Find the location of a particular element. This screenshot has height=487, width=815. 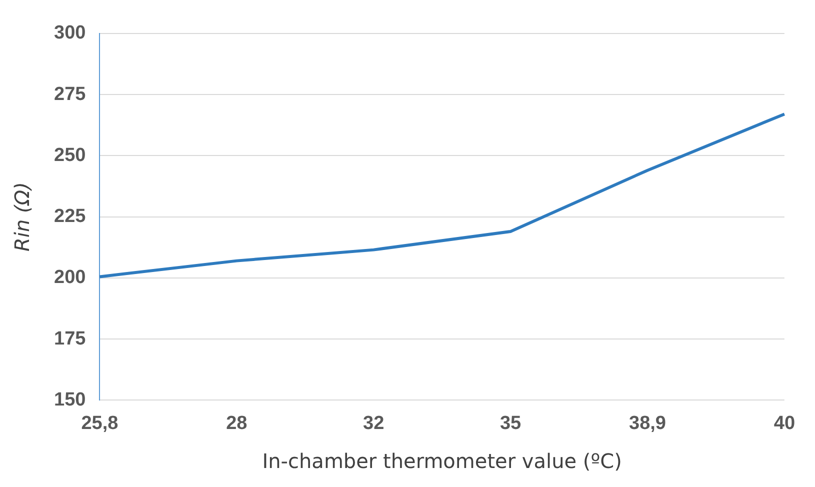

y-tick-label: 225 is located at coordinates (70, 217).